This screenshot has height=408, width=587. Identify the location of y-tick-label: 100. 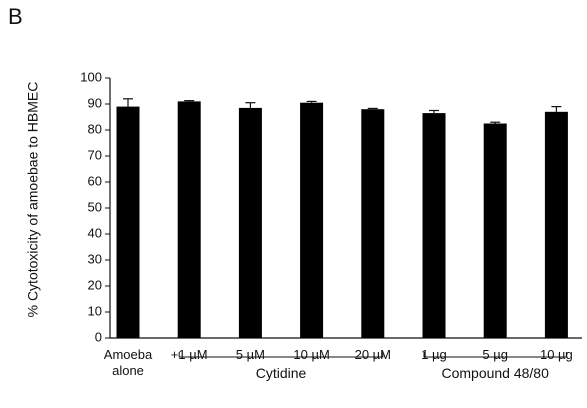
(91, 76).